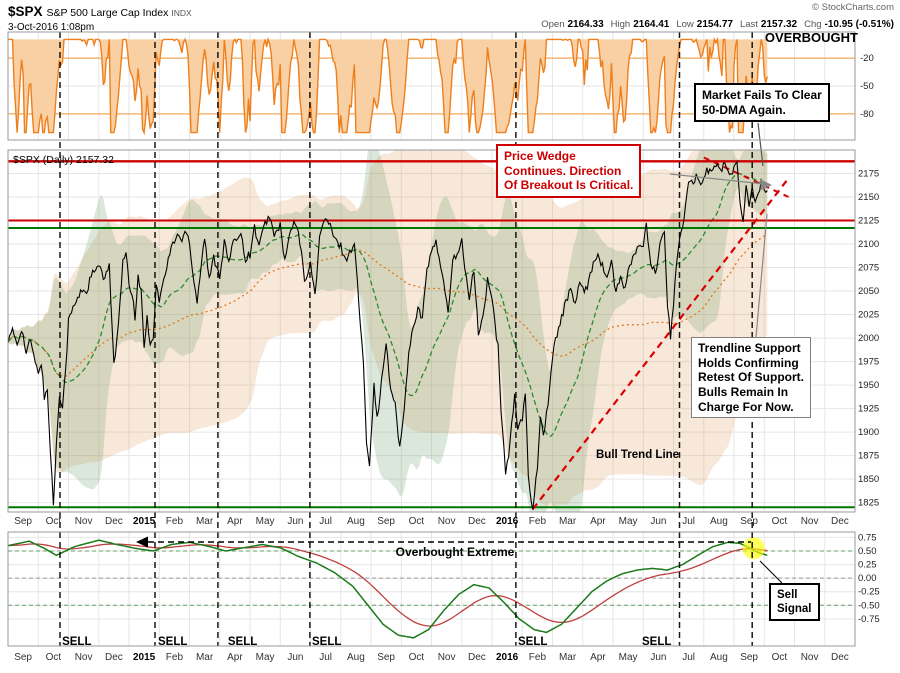 The width and height of the screenshot is (900, 673). What do you see at coordinates (779, 24) in the screenshot?
I see `last-value: 2157.32` at bounding box center [779, 24].